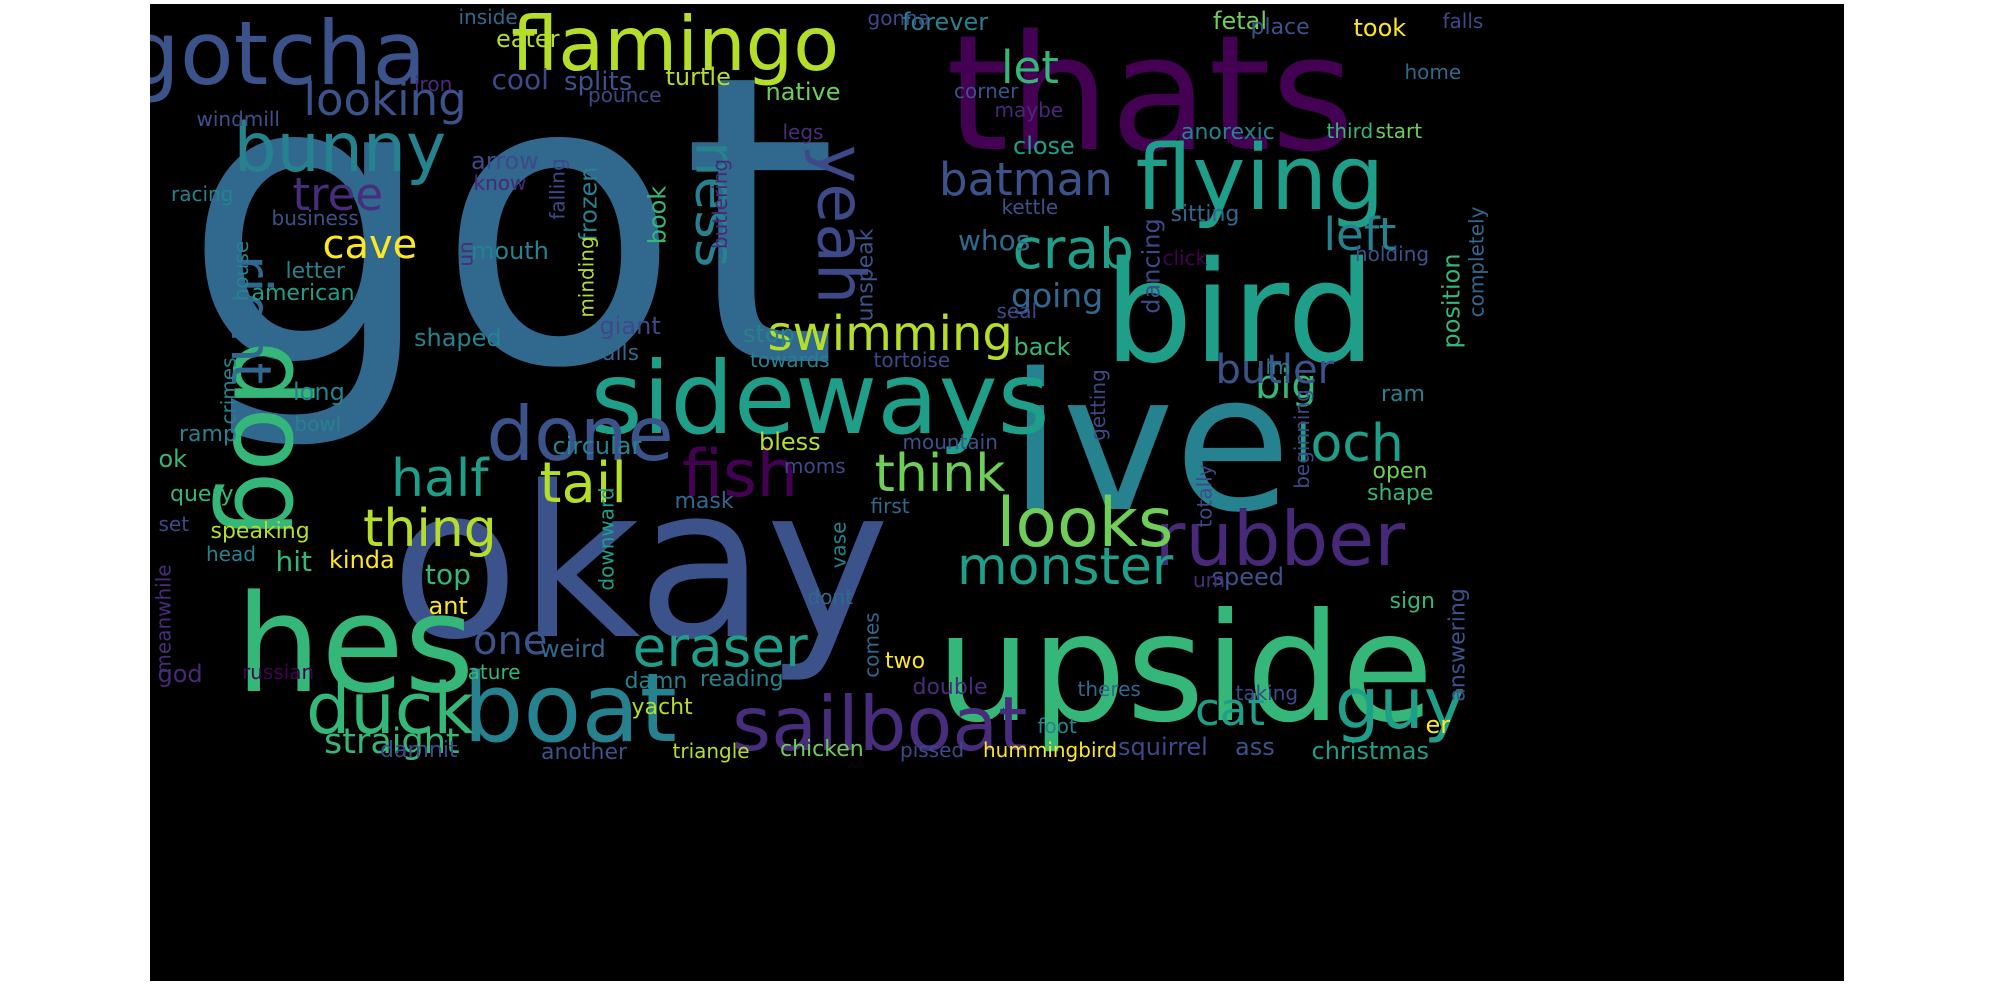  I want to click on word-got: got, so click(510, 230).